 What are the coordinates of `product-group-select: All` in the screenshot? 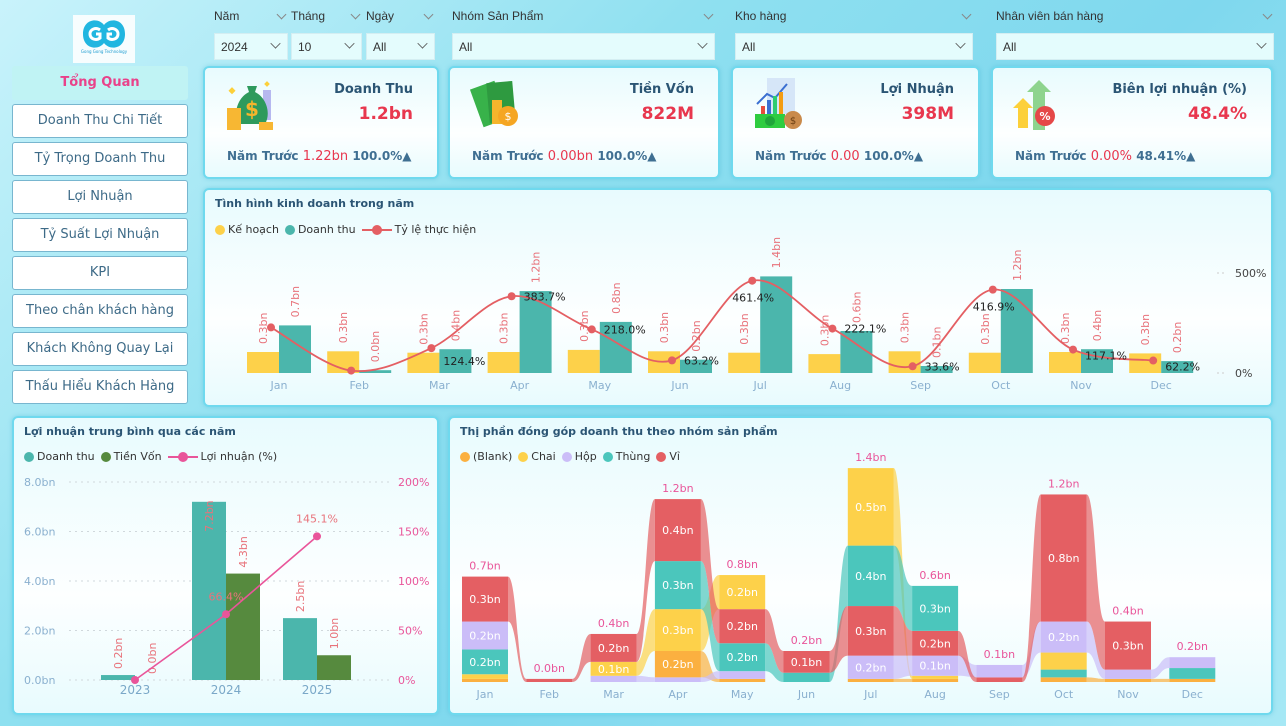 It's located at (583, 46).